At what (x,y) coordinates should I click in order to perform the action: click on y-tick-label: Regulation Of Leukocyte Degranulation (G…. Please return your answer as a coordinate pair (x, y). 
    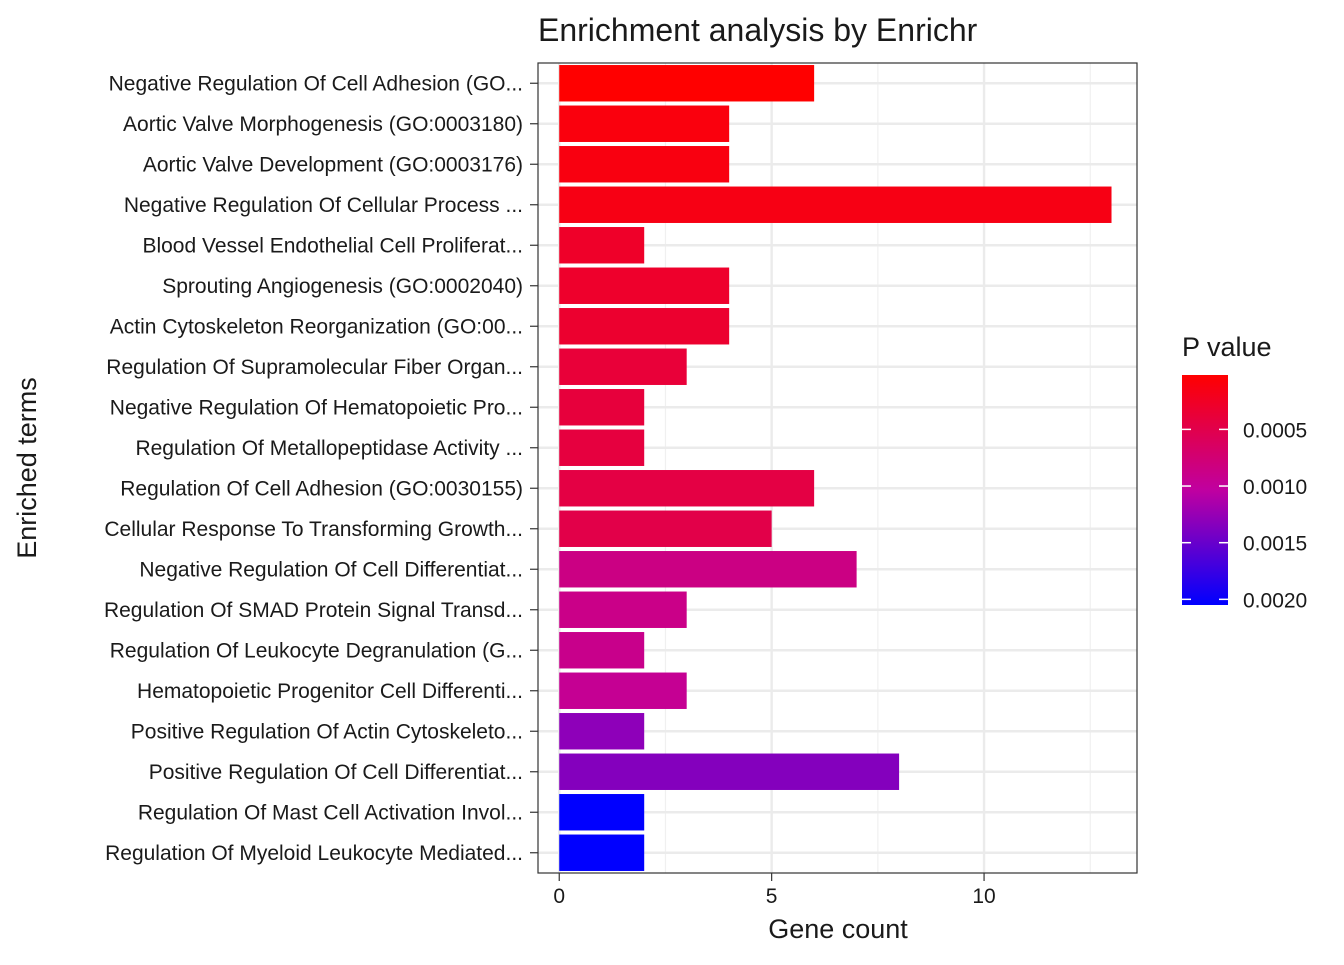
    Looking at the image, I should click on (316, 650).